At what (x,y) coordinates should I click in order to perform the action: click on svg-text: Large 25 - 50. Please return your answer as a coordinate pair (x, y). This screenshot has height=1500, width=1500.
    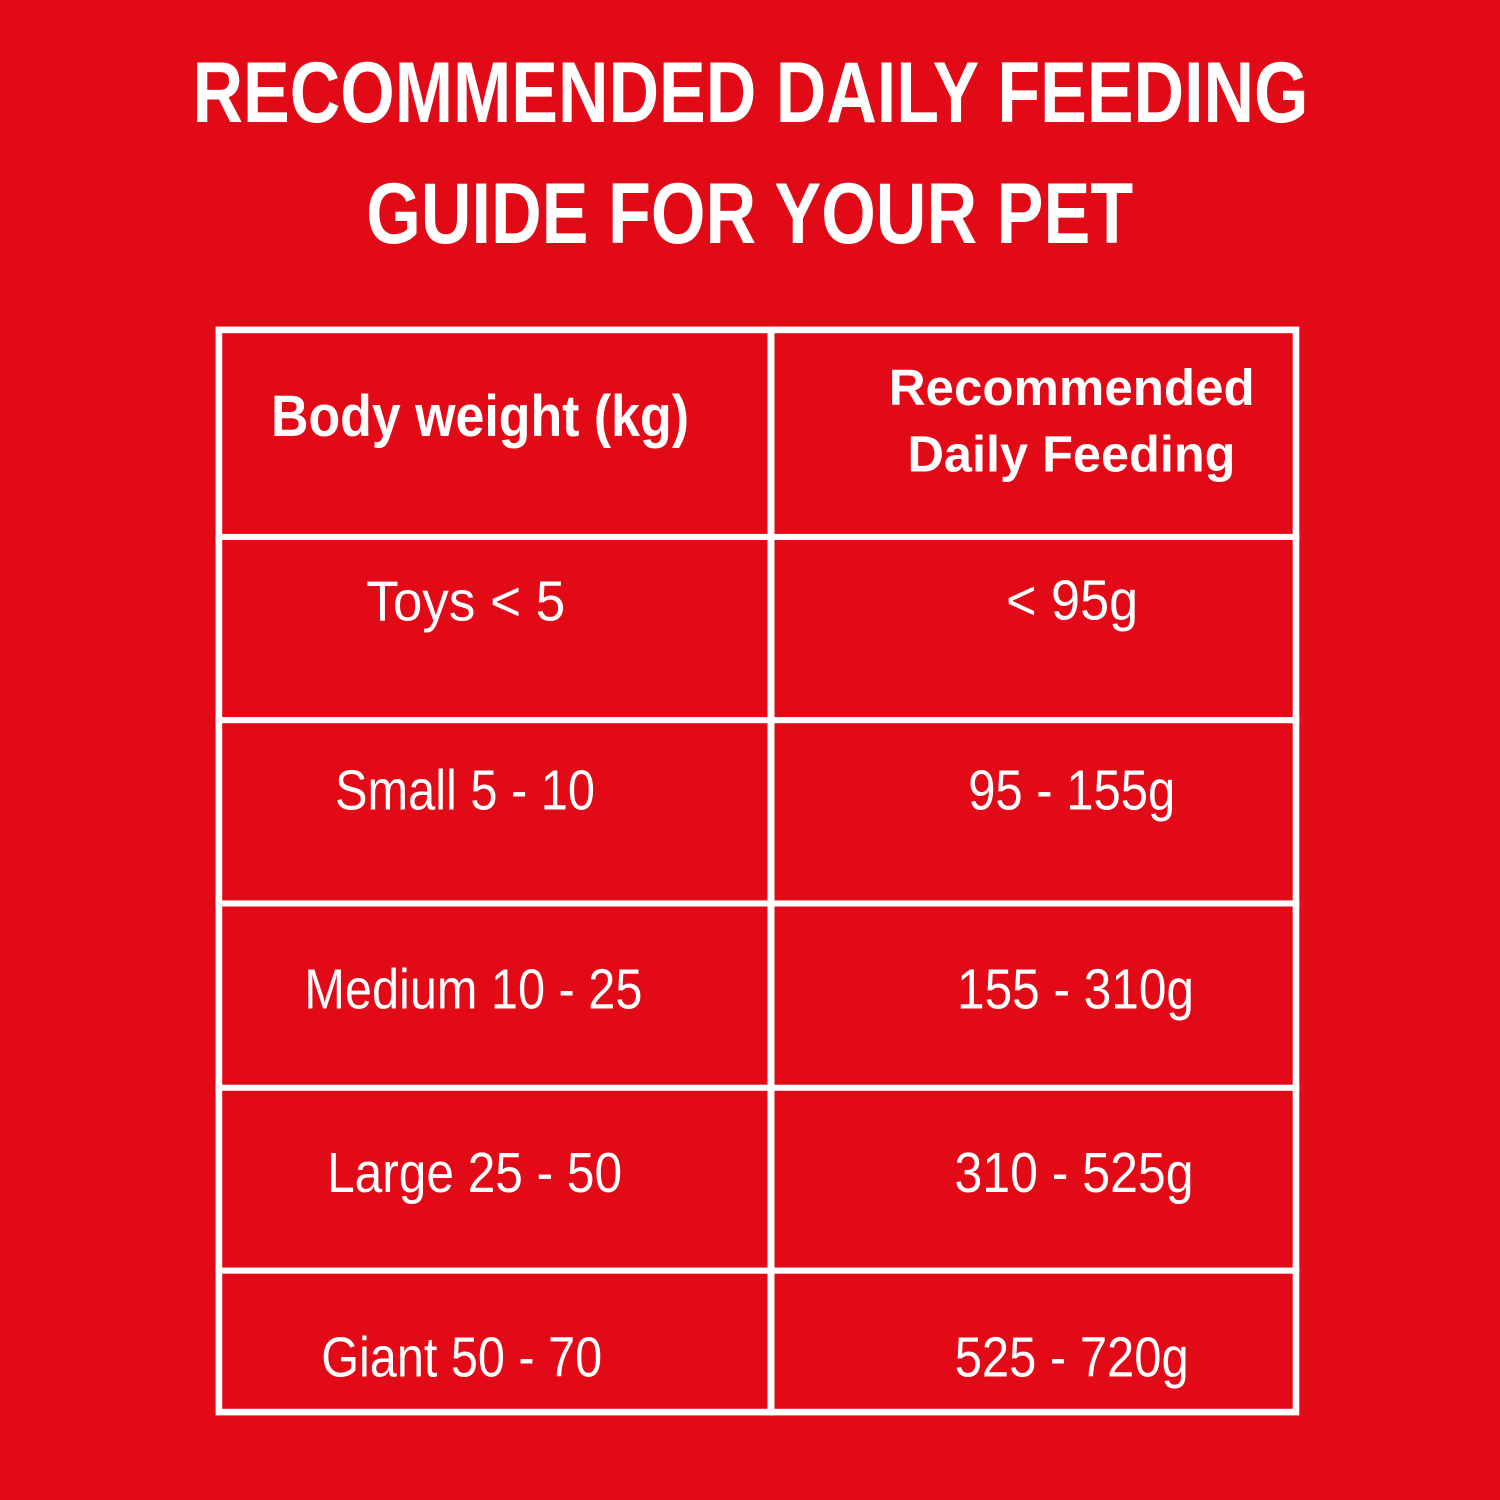
    Looking at the image, I should click on (474, 1172).